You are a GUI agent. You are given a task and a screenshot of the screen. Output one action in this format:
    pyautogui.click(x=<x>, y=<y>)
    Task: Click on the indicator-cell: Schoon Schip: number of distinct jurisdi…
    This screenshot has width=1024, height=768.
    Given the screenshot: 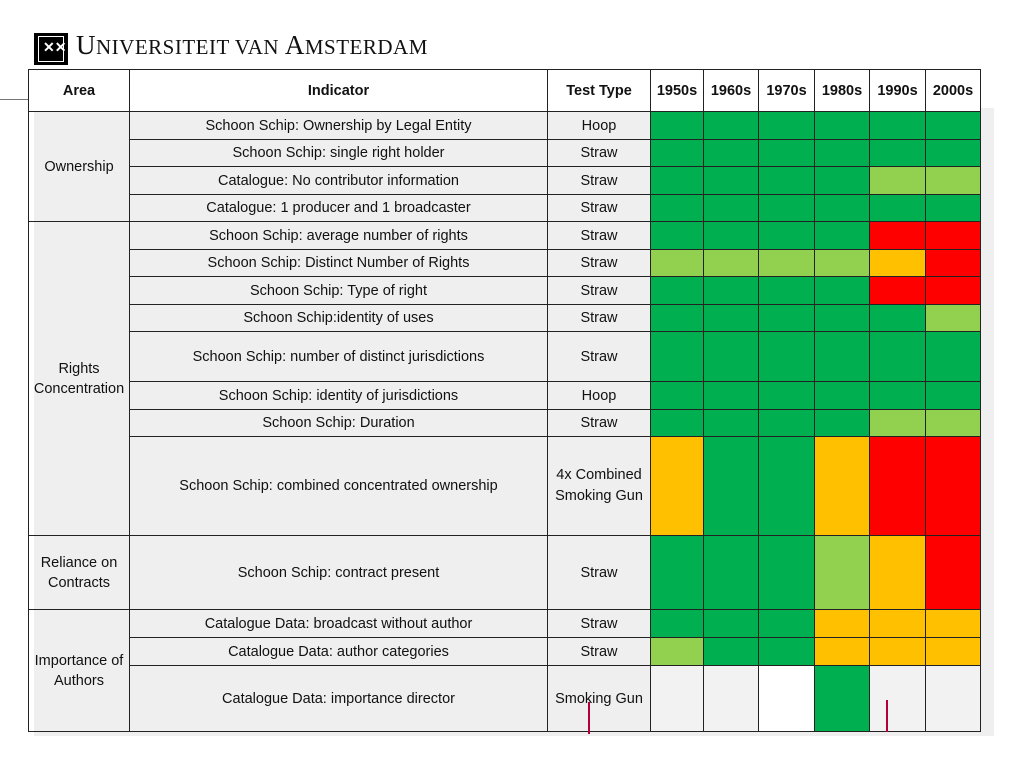 What is the action you would take?
    pyautogui.click(x=338, y=356)
    